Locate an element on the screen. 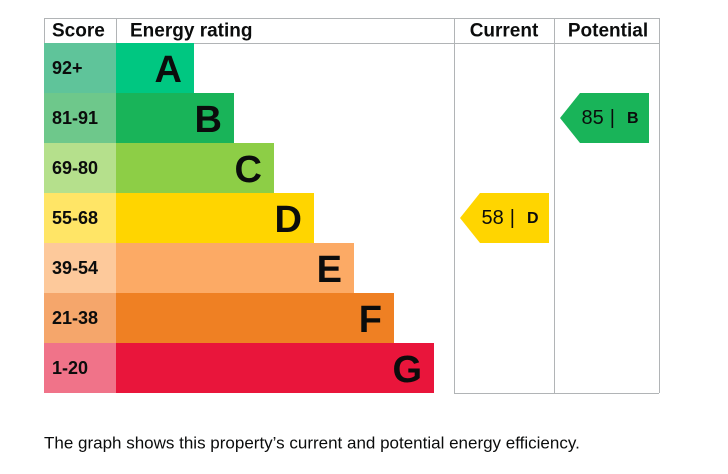  score-label: 21-38 is located at coordinates (75, 318).